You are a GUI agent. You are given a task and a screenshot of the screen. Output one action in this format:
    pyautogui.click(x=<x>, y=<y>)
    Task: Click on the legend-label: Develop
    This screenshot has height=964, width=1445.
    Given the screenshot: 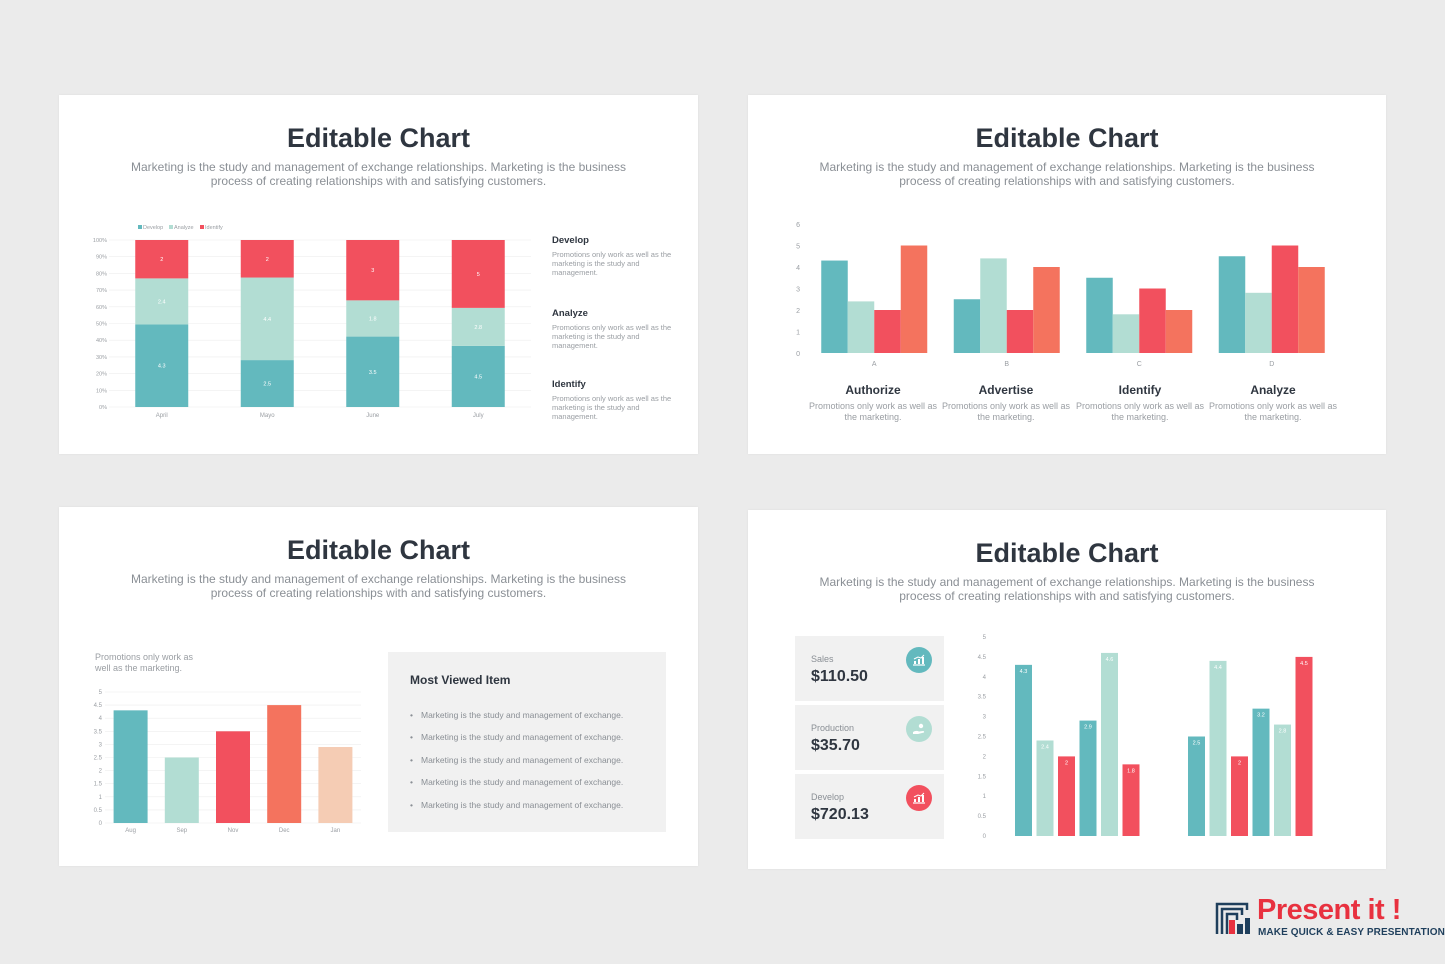 What is the action you would take?
    pyautogui.click(x=153, y=228)
    